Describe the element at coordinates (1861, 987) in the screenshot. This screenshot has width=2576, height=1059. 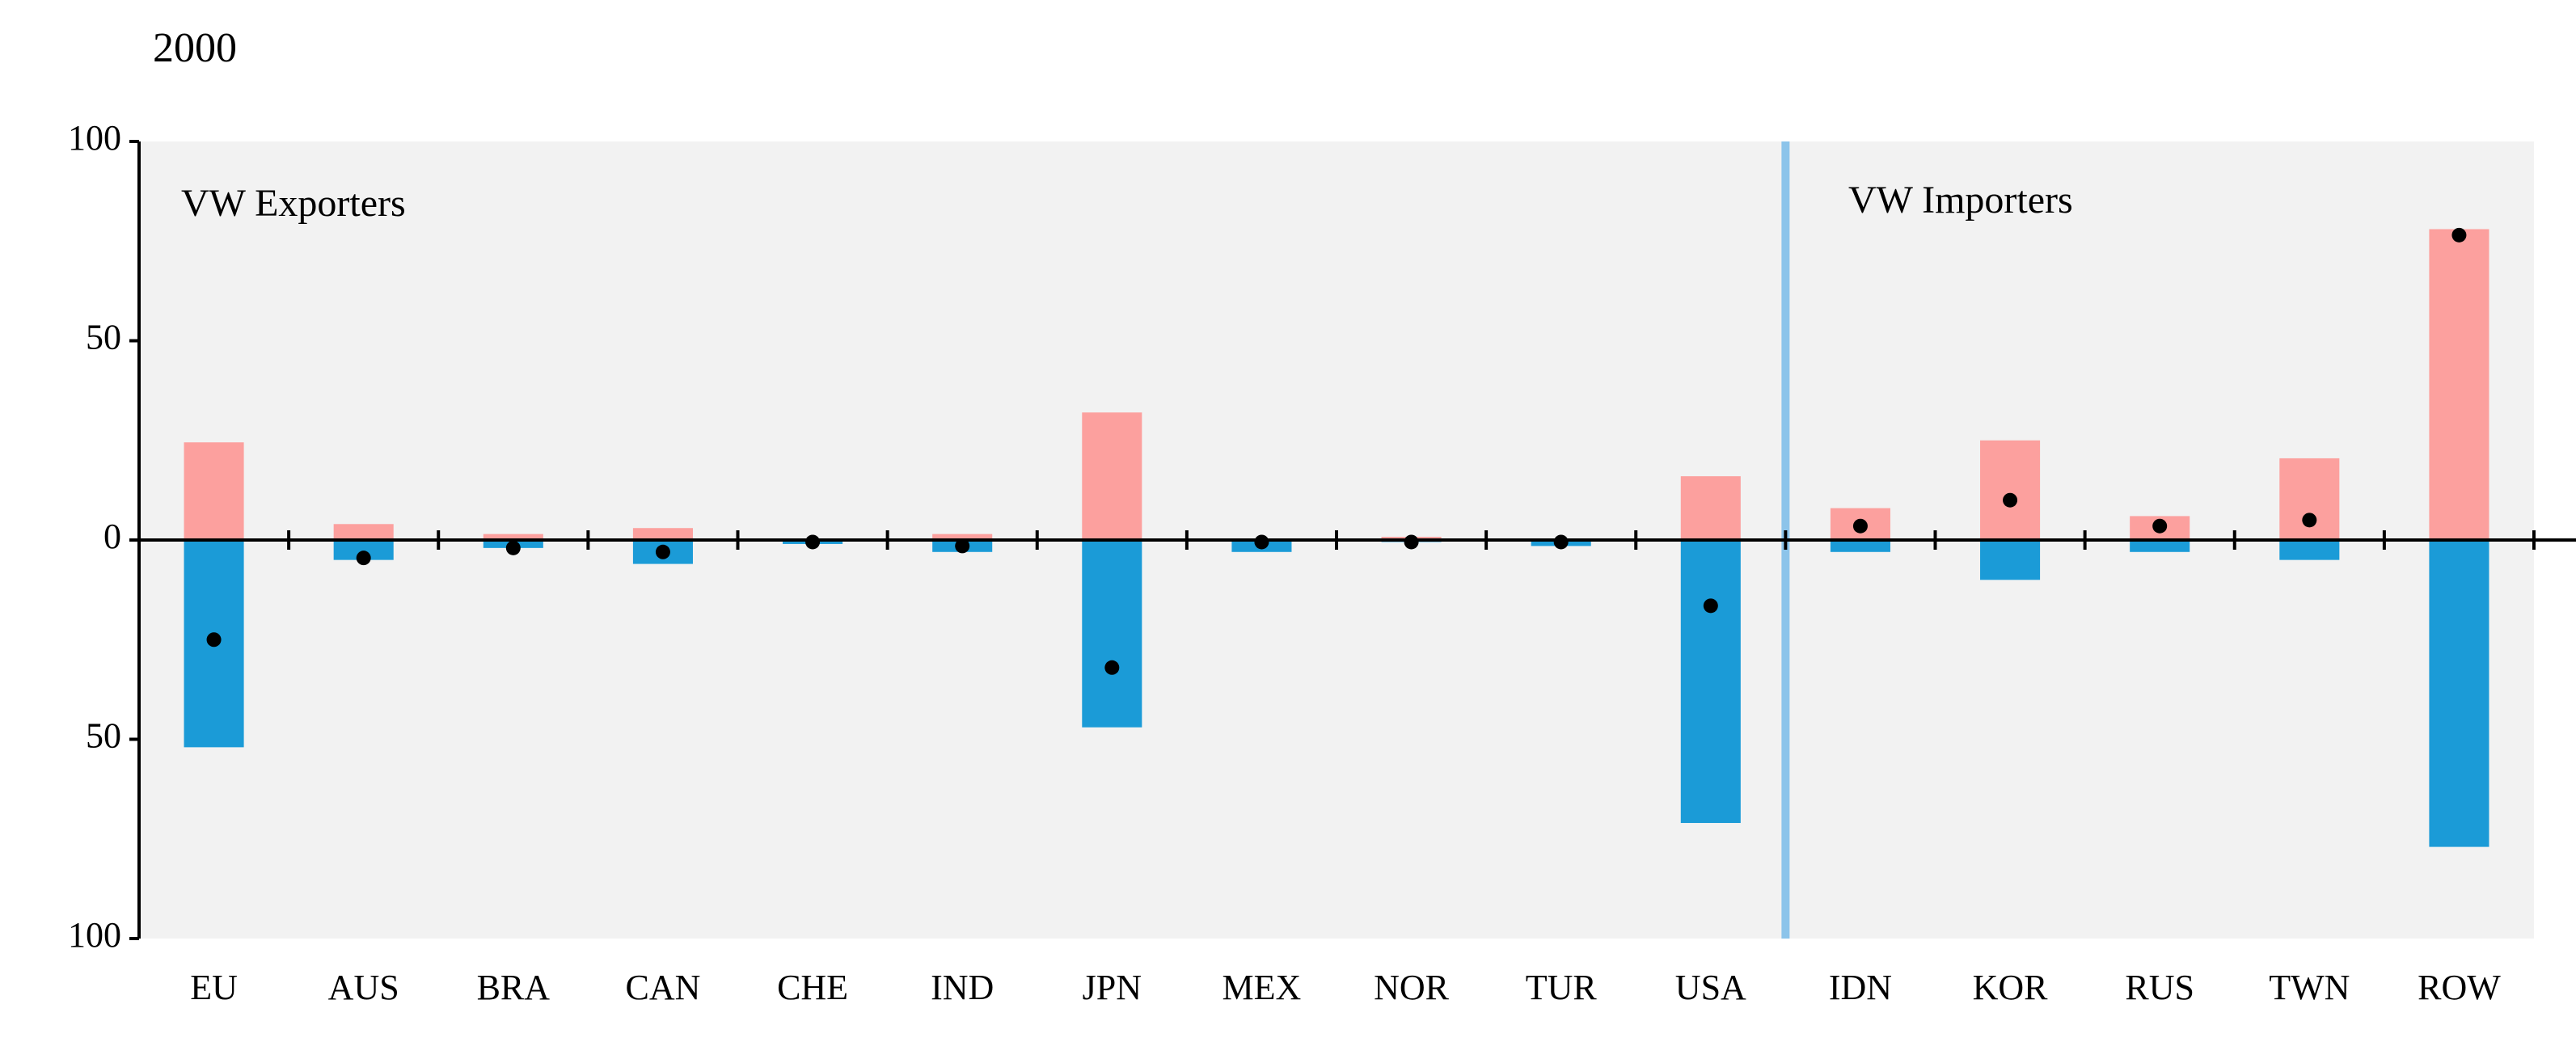
I see `x-tick-label: IDN` at that location.